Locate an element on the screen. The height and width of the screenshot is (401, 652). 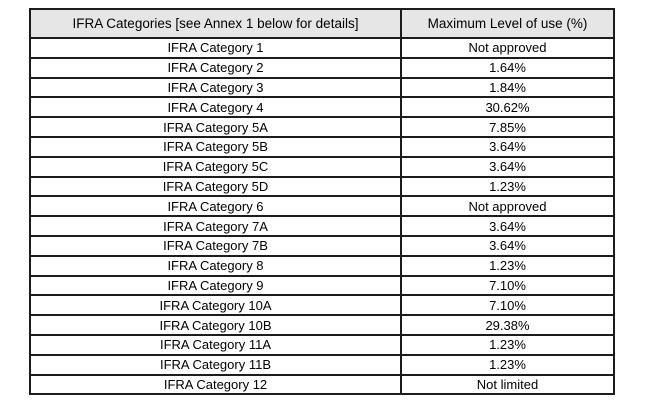
category-cell: IFRA Category 10A is located at coordinates (215, 305).